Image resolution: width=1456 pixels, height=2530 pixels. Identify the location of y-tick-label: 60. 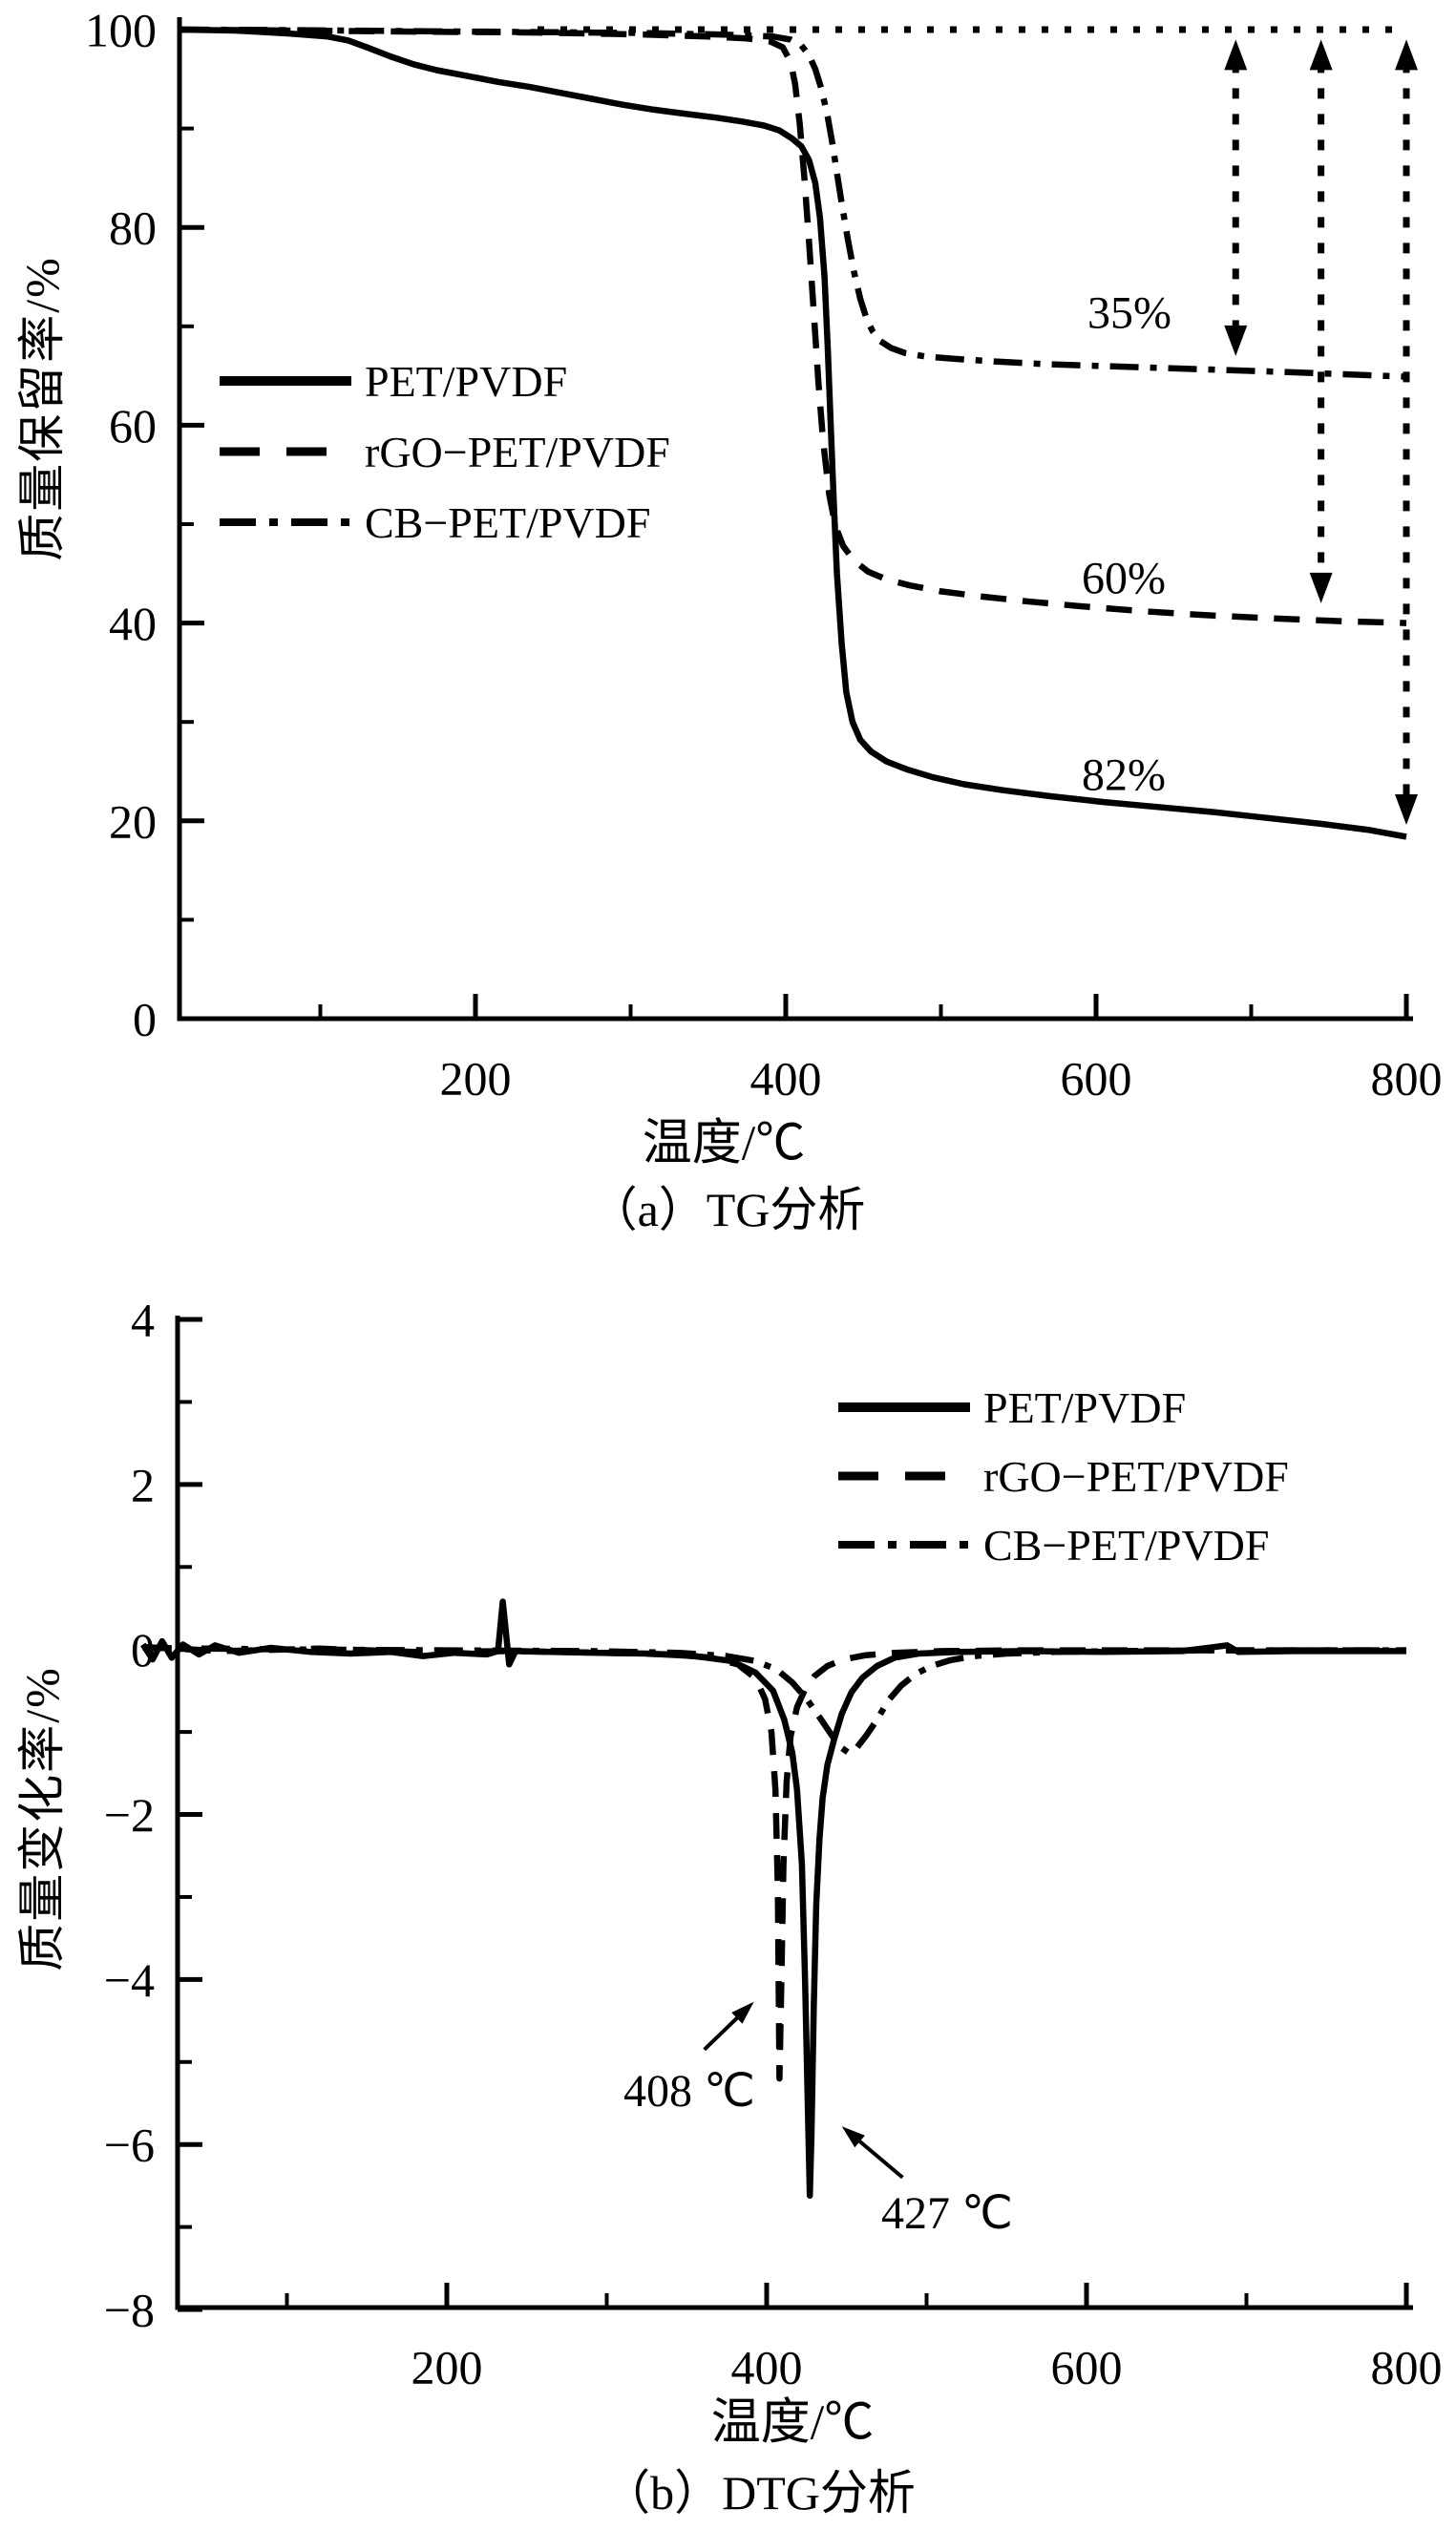
(133, 426).